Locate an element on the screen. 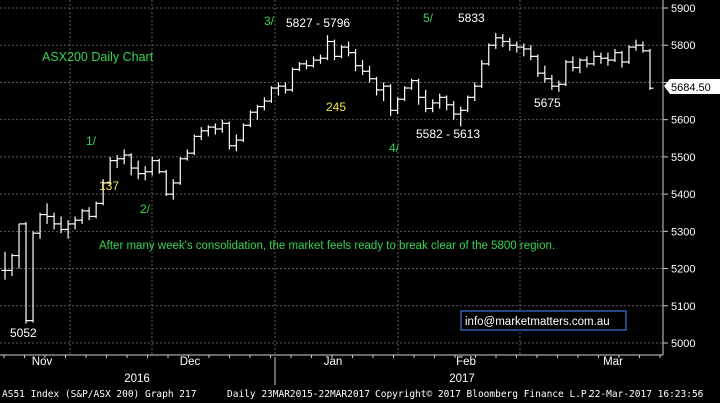  last-price-label: 5684.50 is located at coordinates (691, 88).